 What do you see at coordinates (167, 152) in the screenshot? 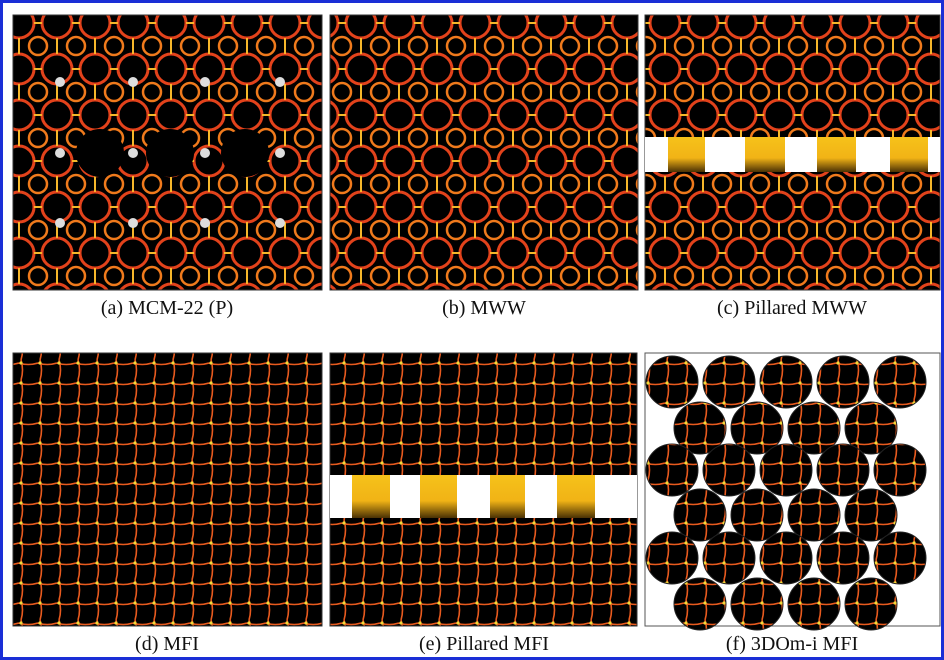
I see `panel-a` at bounding box center [167, 152].